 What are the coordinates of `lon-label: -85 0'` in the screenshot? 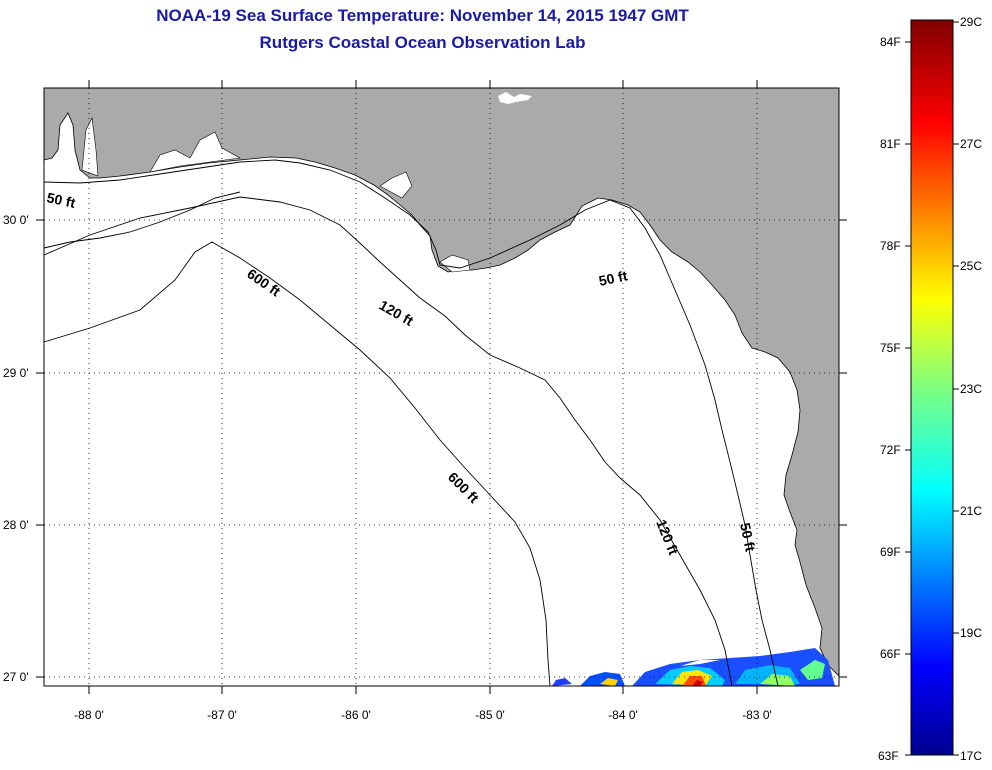 It's located at (490, 715).